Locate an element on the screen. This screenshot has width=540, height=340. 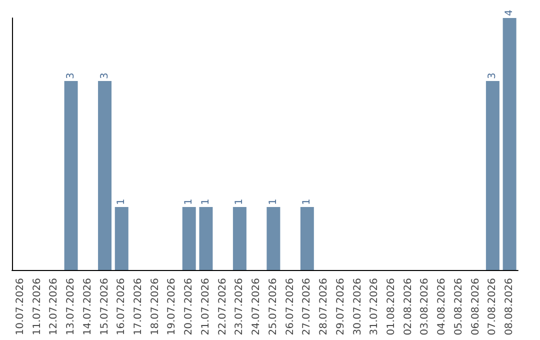
x-tick-label: 05.08.2026 is located at coordinates (458, 307).